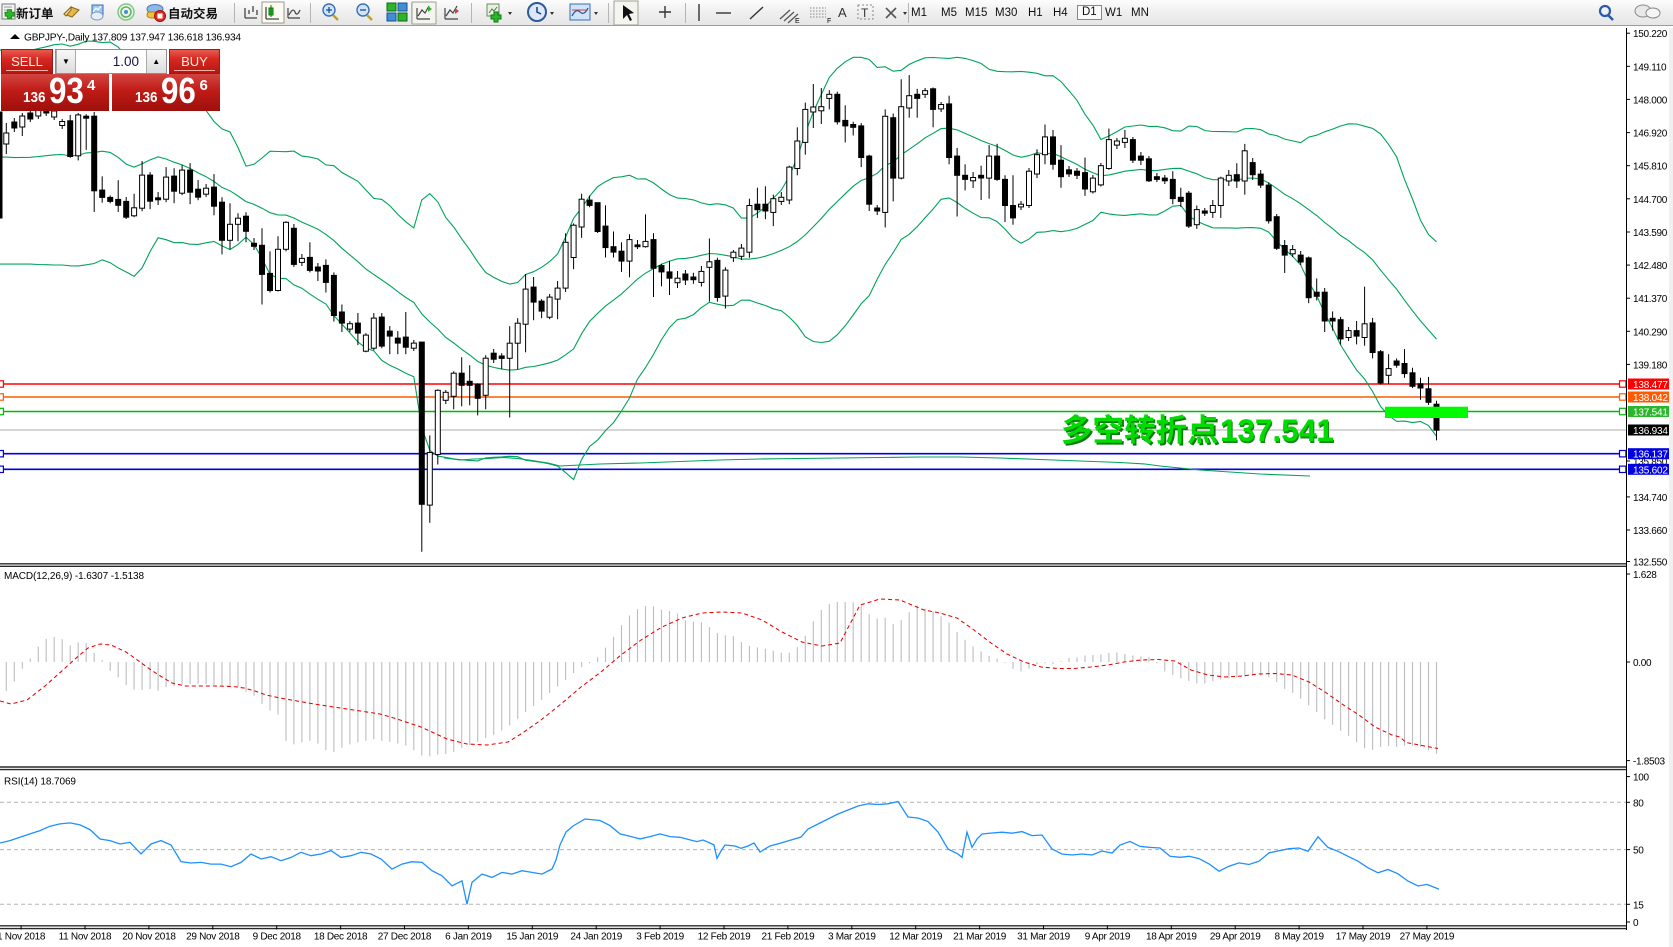 This screenshot has height=947, width=1673. What do you see at coordinates (980, 937) in the screenshot?
I see `svg-text: 21 Mar 2019` at bounding box center [980, 937].